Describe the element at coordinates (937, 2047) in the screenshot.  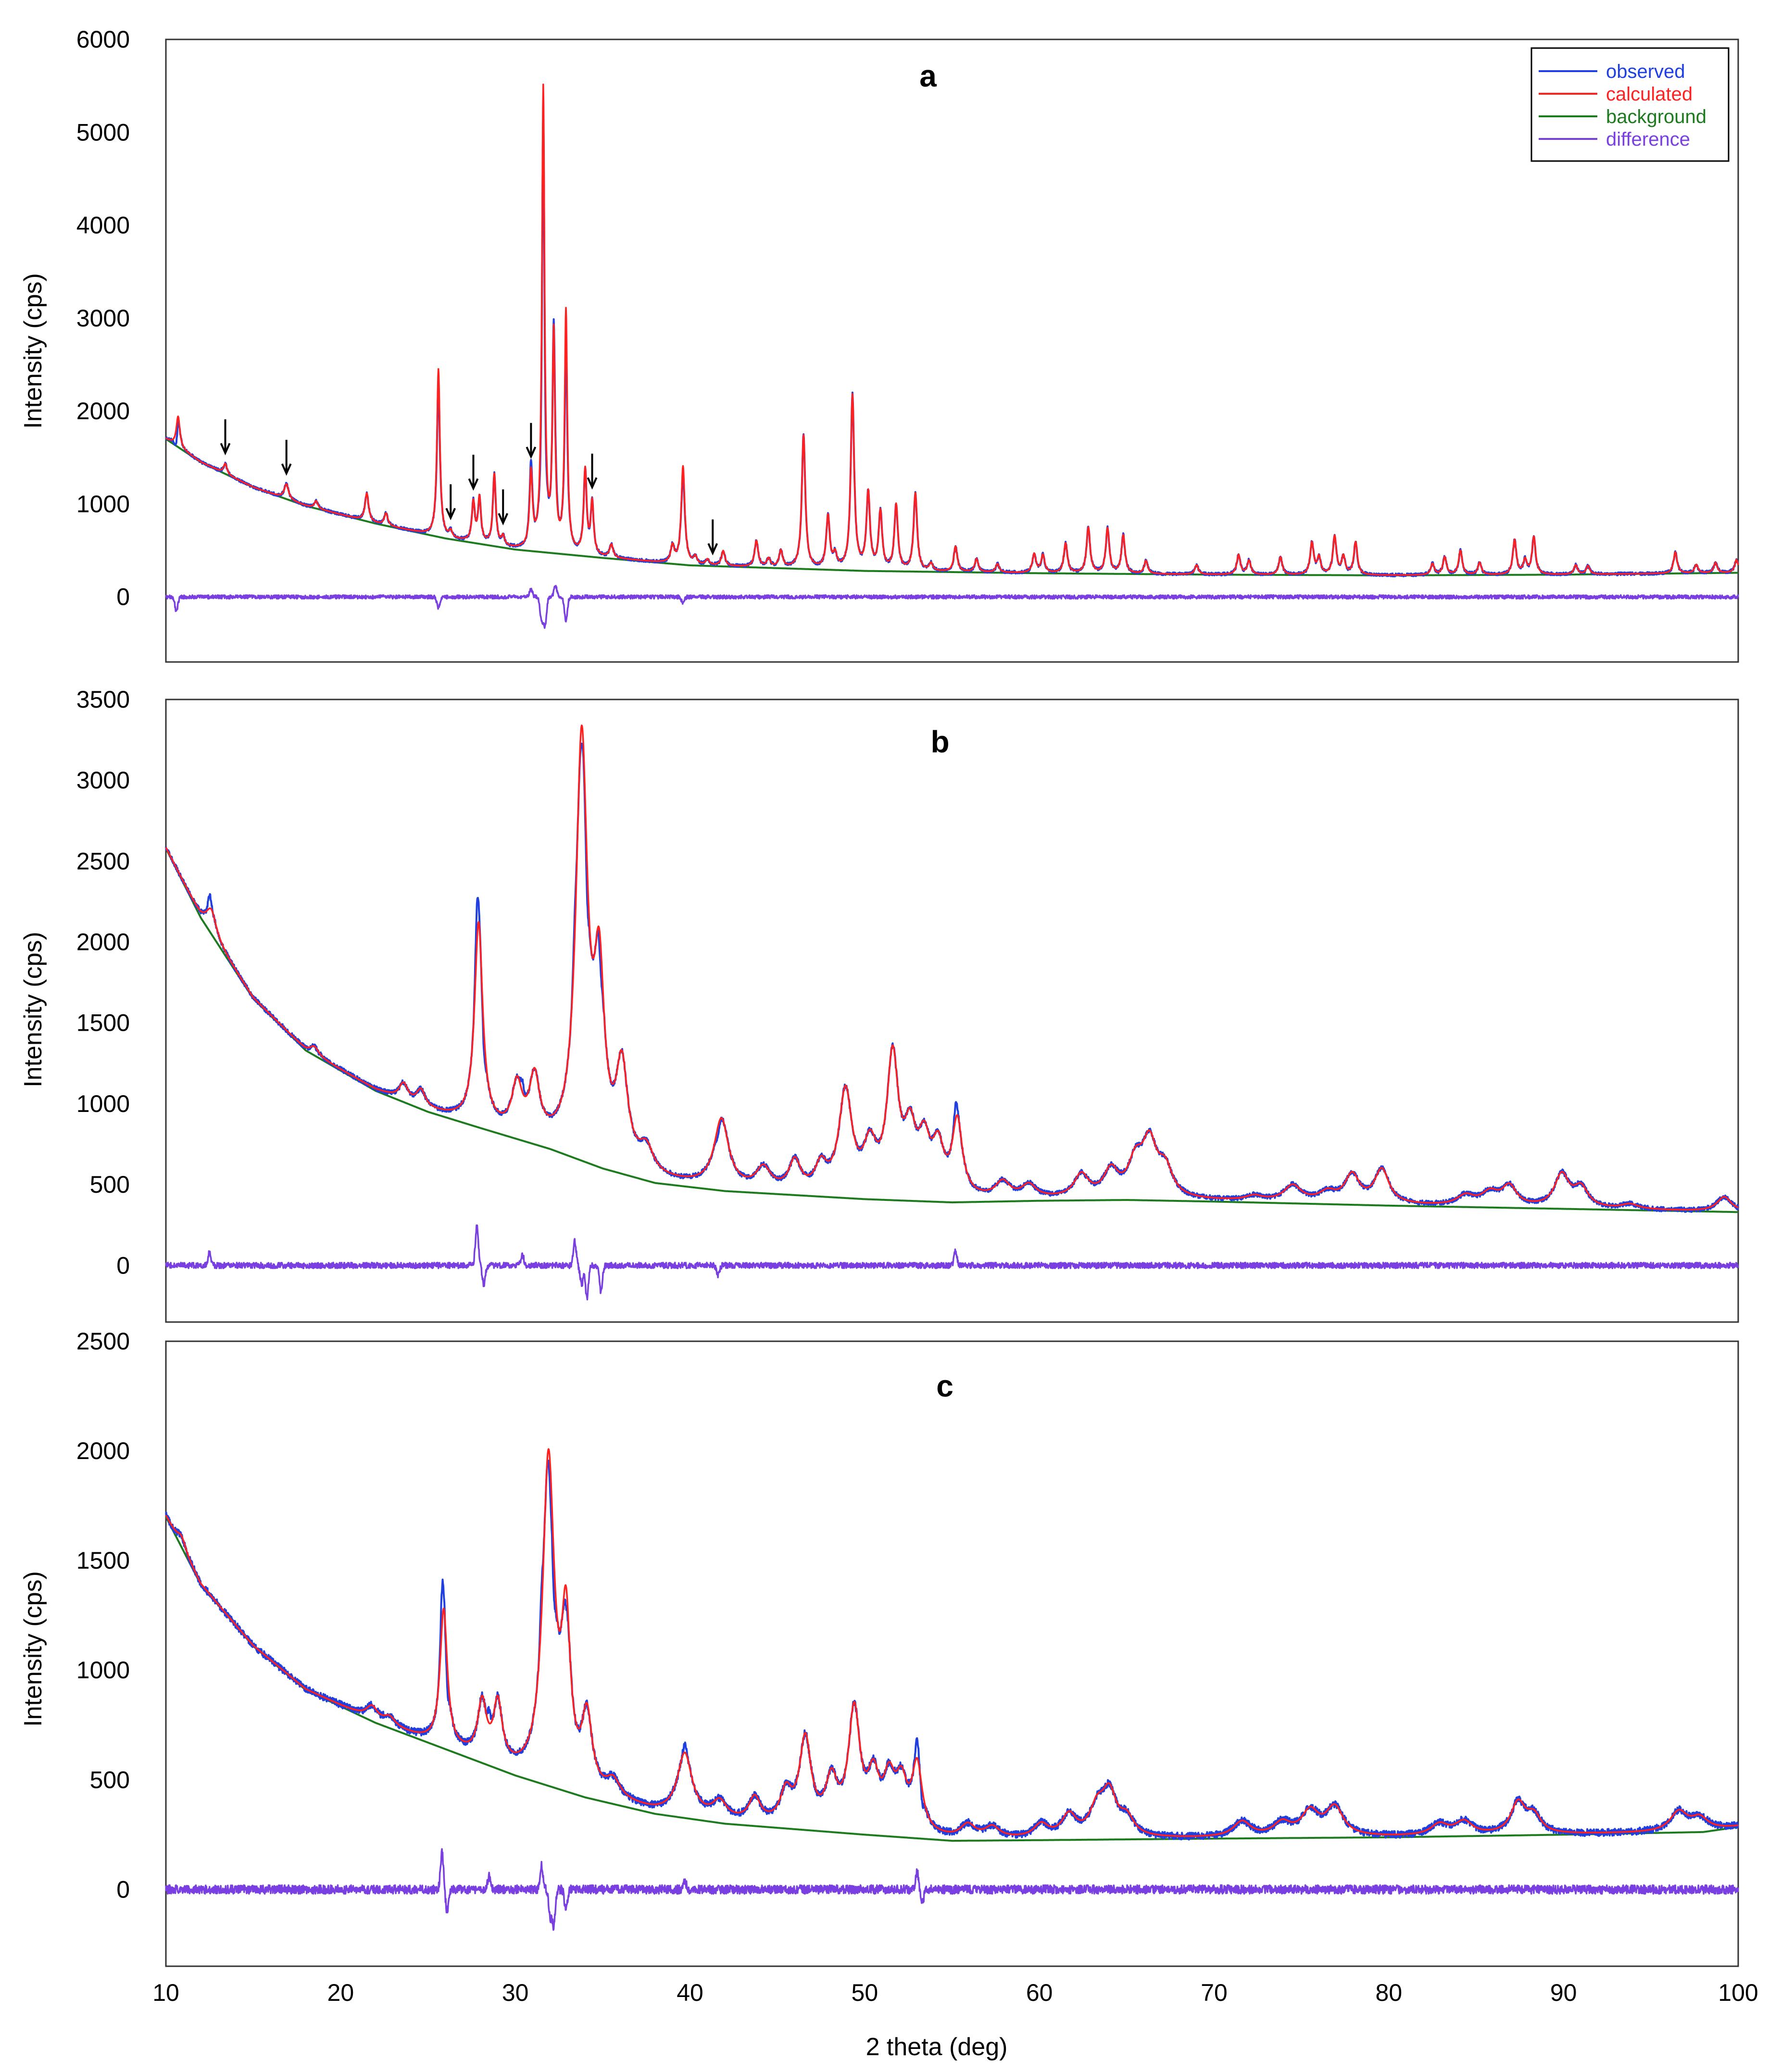
I see `x-axis-title: 2 theta (deg)` at that location.